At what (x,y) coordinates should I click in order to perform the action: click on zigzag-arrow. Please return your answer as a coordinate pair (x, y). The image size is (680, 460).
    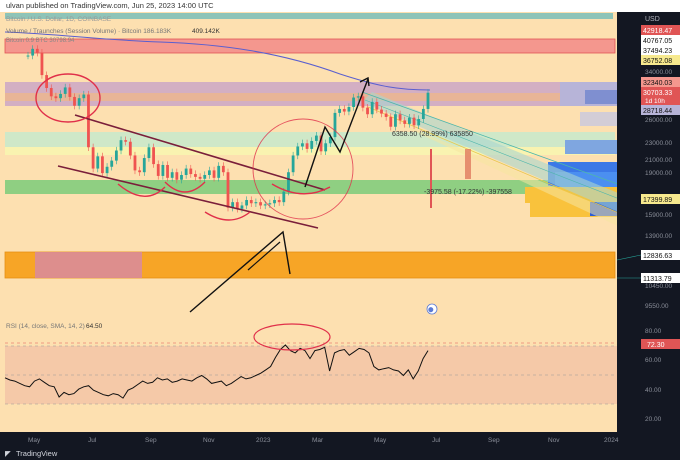
    Looking at the image, I should click on (336, 133).